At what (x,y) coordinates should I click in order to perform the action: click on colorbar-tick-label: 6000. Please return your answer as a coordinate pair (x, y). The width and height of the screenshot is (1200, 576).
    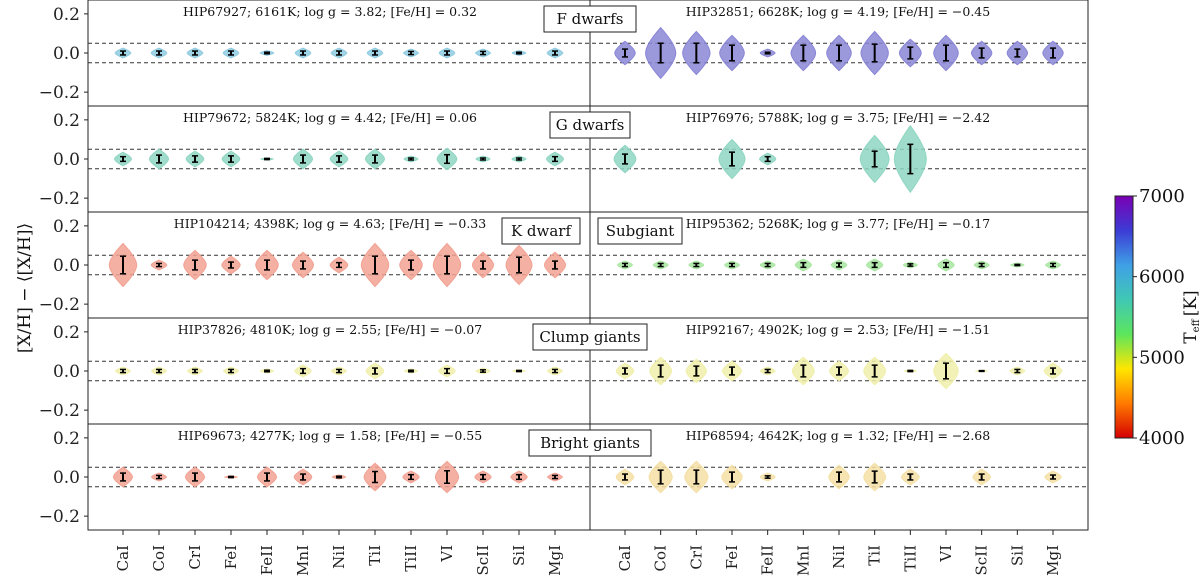
    Looking at the image, I should click on (1162, 277).